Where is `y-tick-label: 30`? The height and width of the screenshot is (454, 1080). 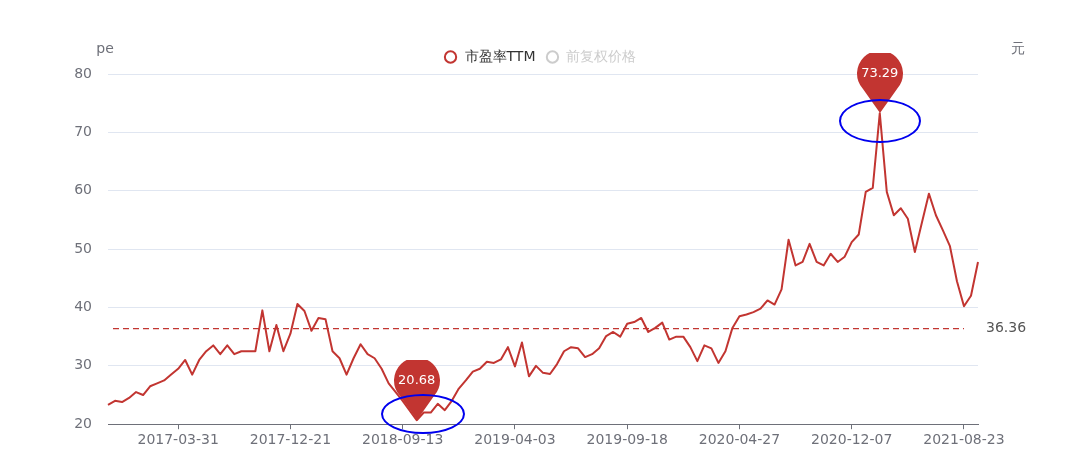
y-tick-label: 30 is located at coordinates (83, 364).